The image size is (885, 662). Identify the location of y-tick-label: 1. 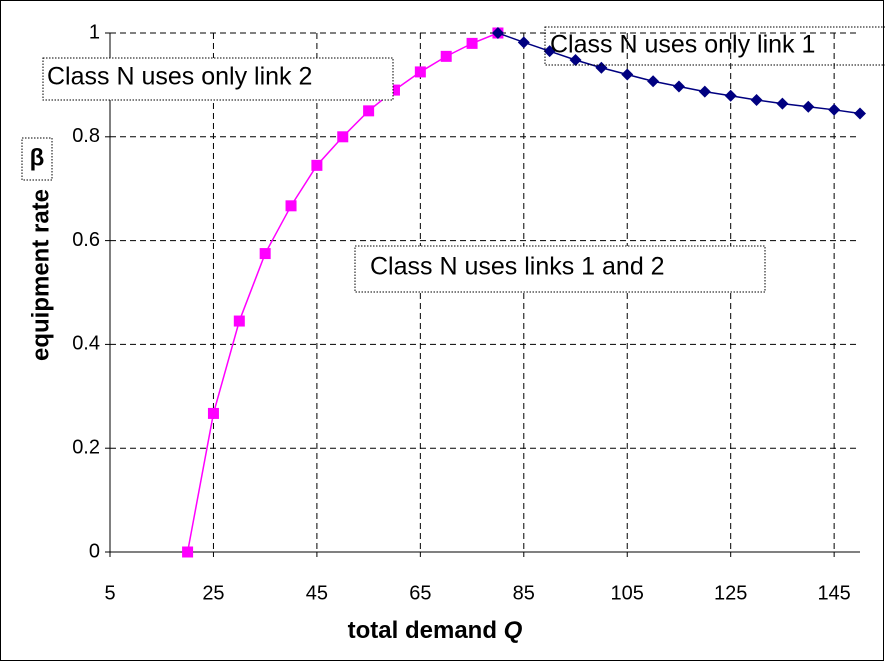
(94, 32).